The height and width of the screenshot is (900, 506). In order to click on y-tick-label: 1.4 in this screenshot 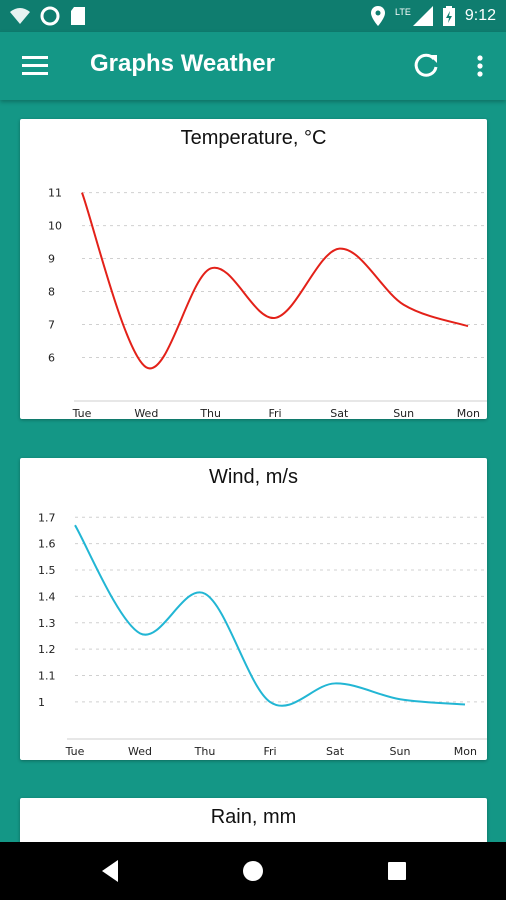, I will do `click(47, 596)`.